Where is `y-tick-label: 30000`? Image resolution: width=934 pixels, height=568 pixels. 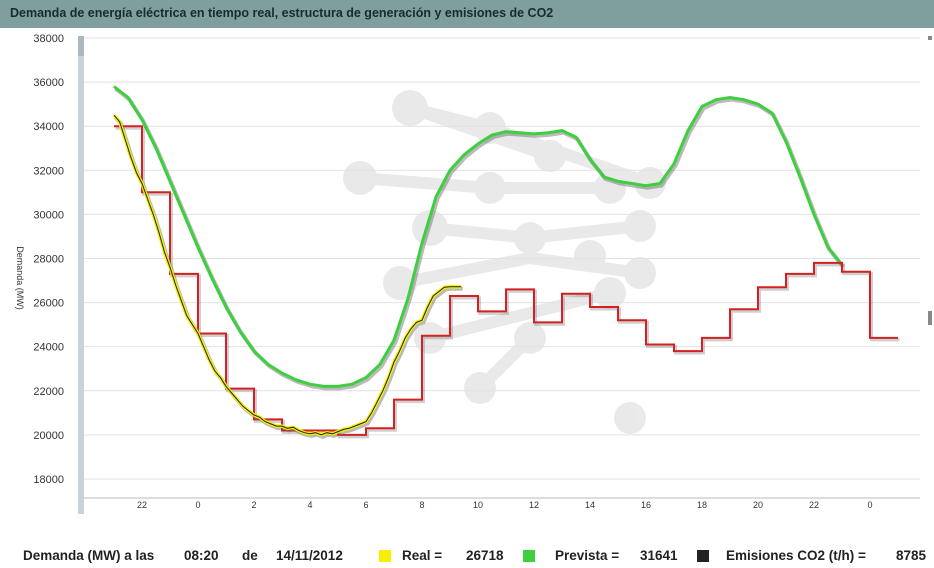 y-tick-label: 30000 is located at coordinates (48, 215).